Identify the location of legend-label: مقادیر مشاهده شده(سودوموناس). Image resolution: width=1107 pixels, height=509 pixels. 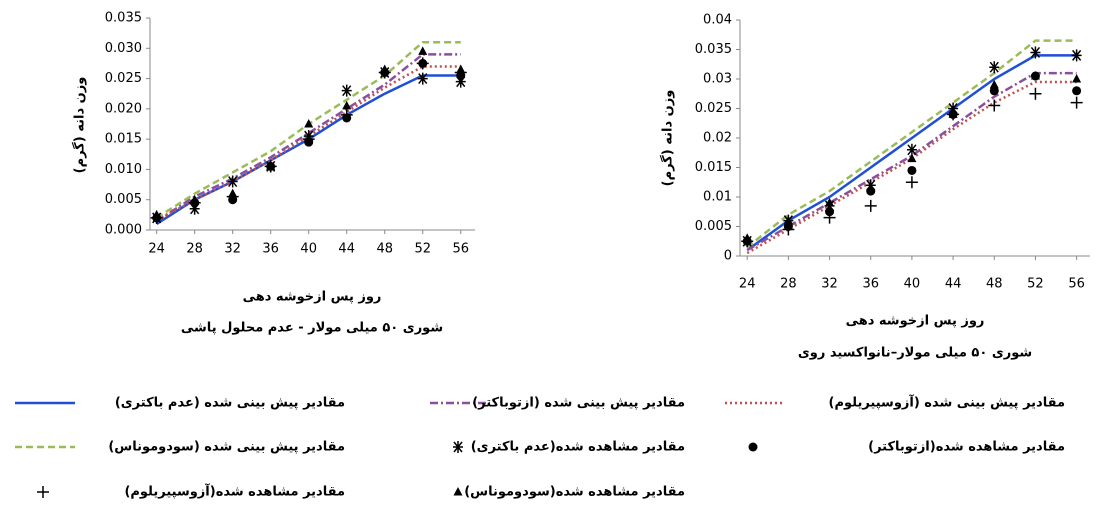
(574, 492).